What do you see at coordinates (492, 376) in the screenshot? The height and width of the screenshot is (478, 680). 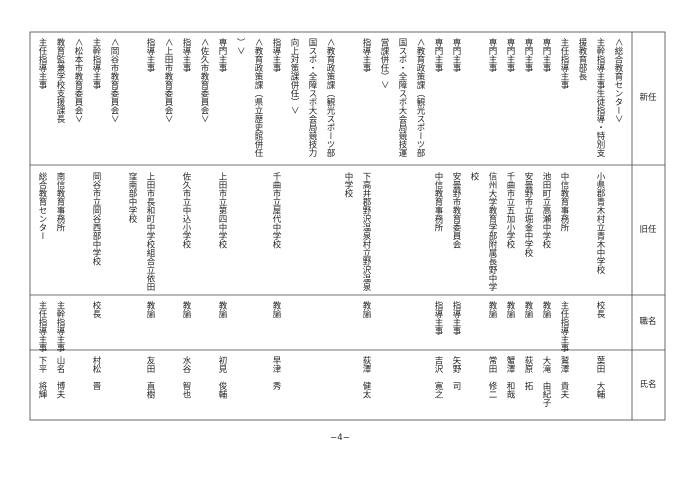 I see `person-name: 常田 修二` at bounding box center [492, 376].